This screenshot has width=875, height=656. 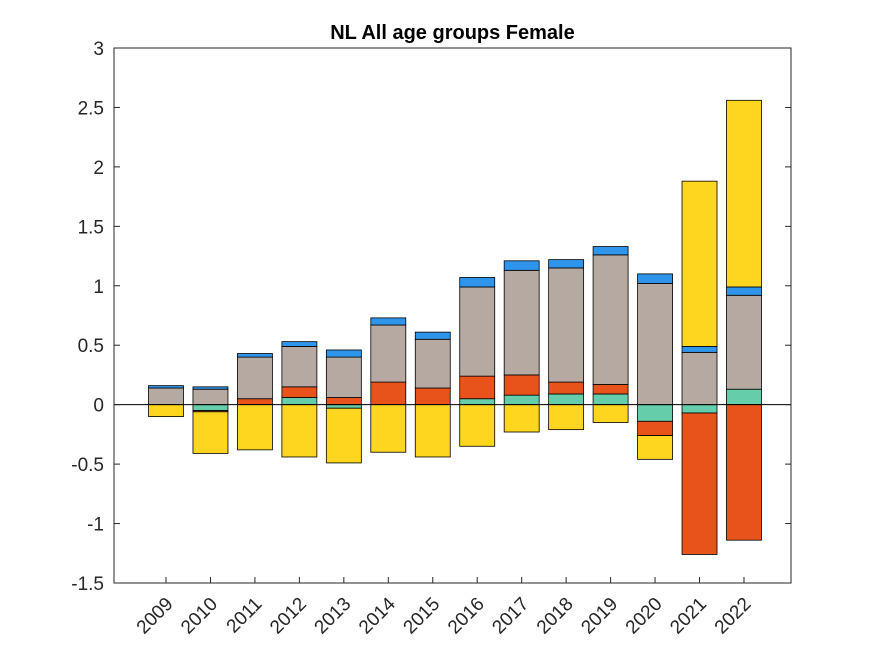 What do you see at coordinates (91, 346) in the screenshot?
I see `y-tick-label: 0.5` at bounding box center [91, 346].